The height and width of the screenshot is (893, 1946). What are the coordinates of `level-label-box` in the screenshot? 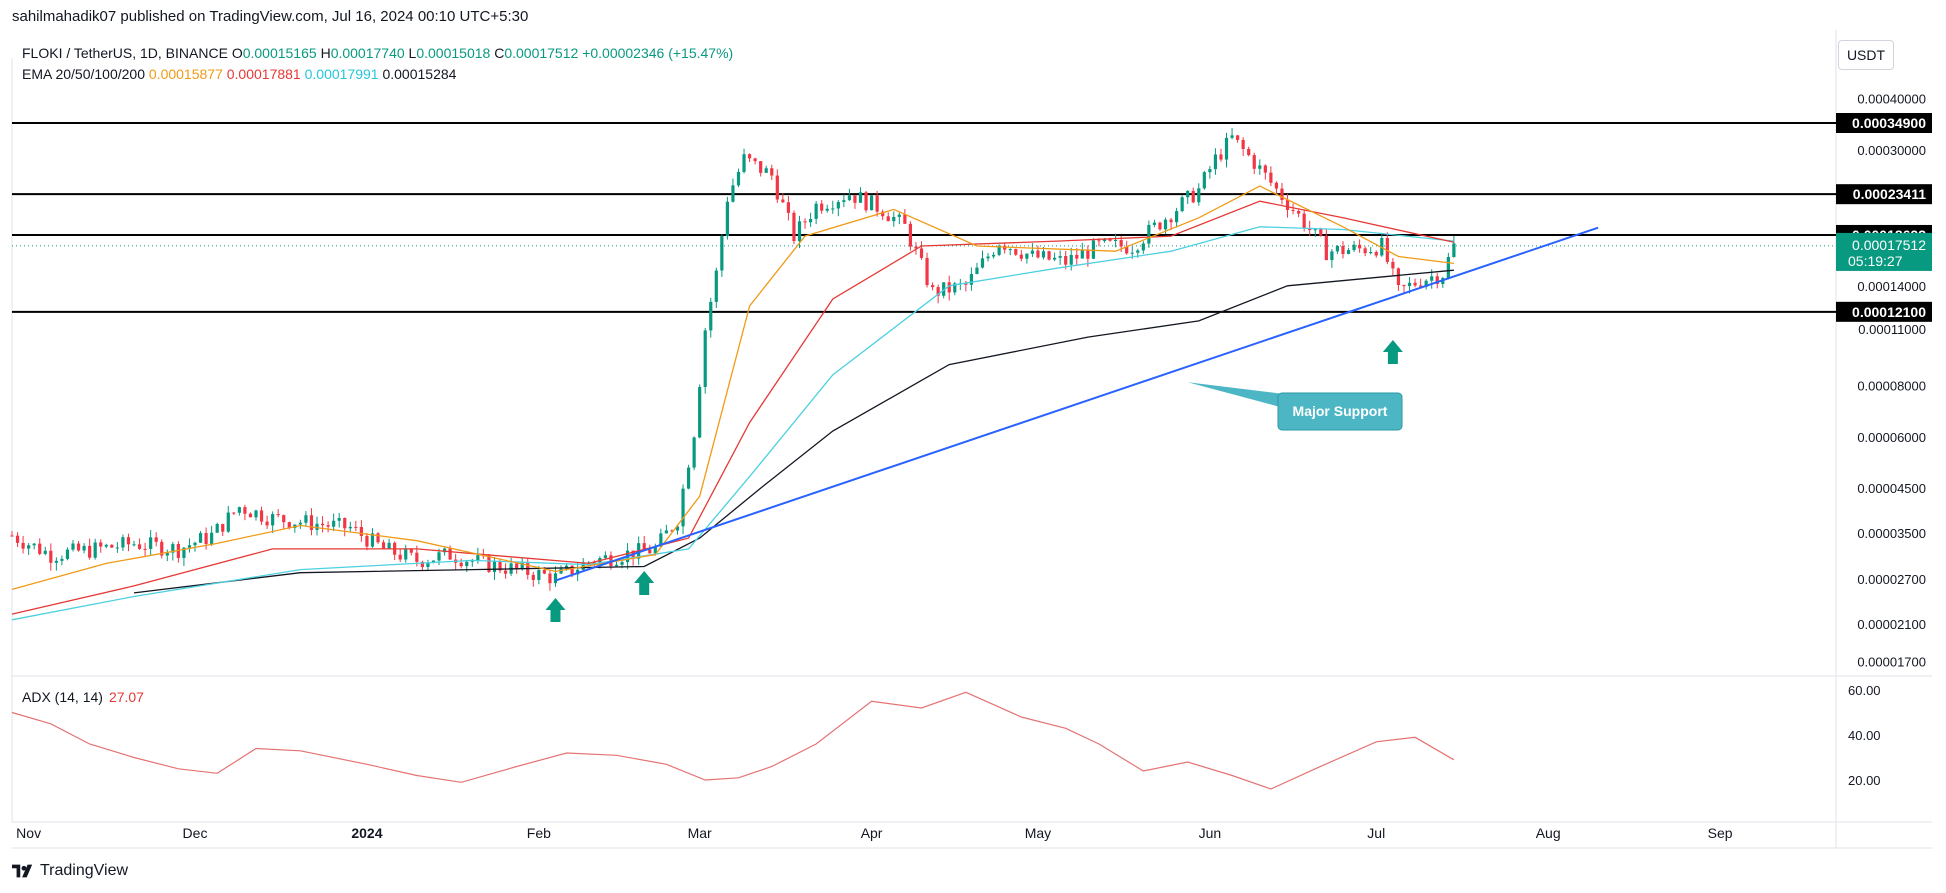 It's located at (1884, 123).